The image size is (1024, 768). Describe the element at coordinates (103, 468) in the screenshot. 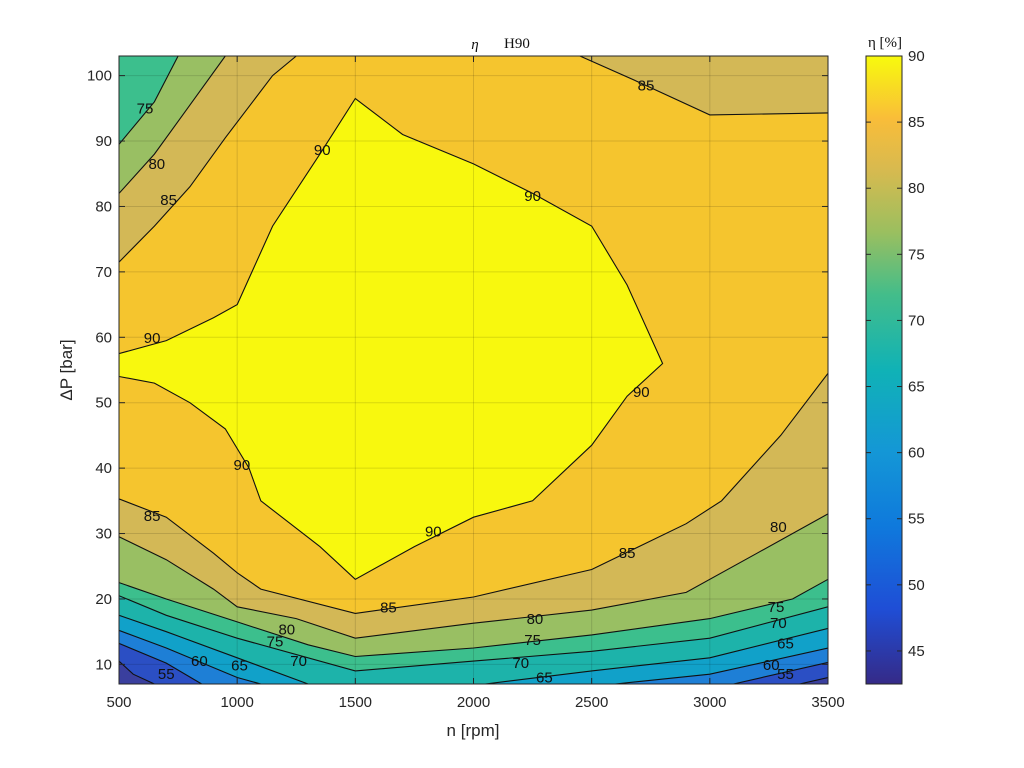

I see `y-tick-label: 40` at that location.